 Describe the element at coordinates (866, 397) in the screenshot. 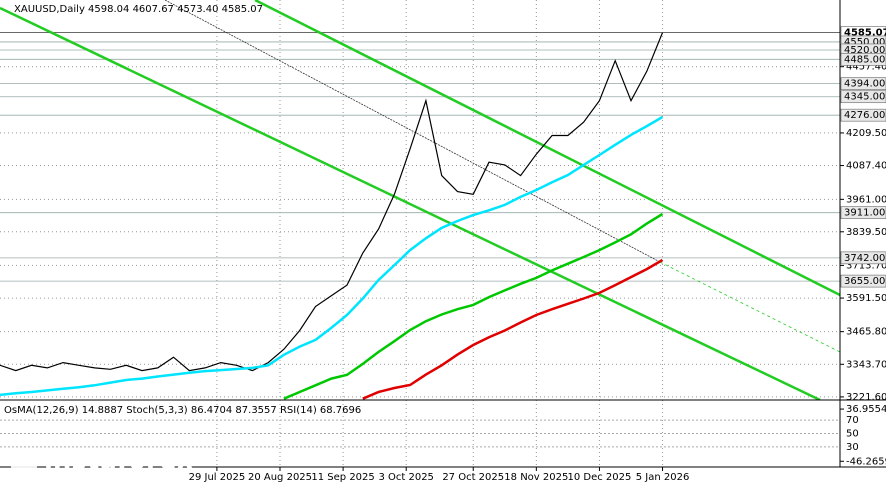

I see `y-tick-label: 3221.60` at that location.